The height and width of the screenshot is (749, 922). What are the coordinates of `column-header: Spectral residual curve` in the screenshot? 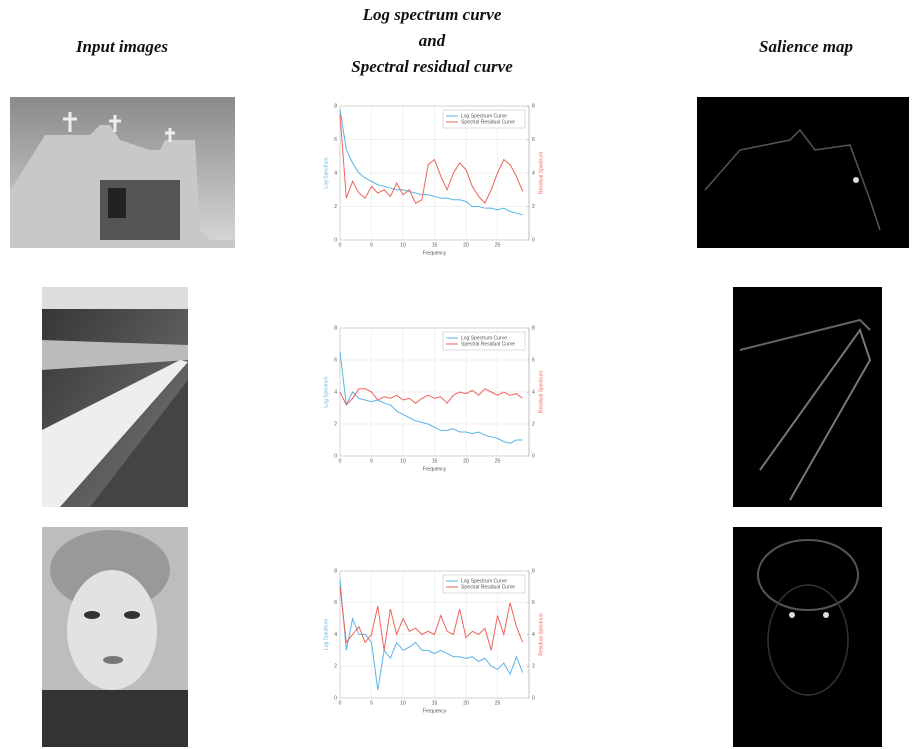 It's located at (432, 66).